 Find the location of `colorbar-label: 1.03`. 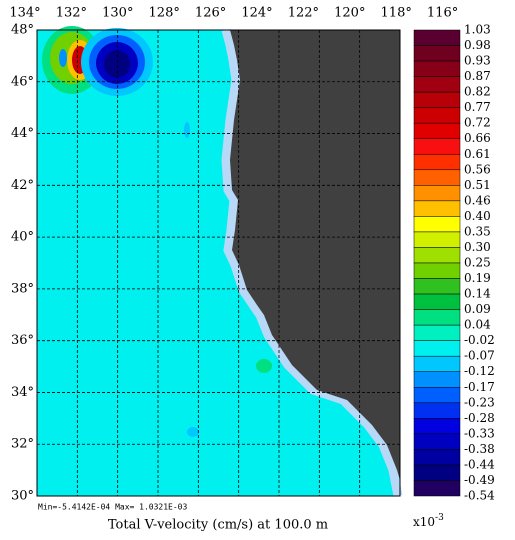

colorbar-label: 1.03 is located at coordinates (477, 30).